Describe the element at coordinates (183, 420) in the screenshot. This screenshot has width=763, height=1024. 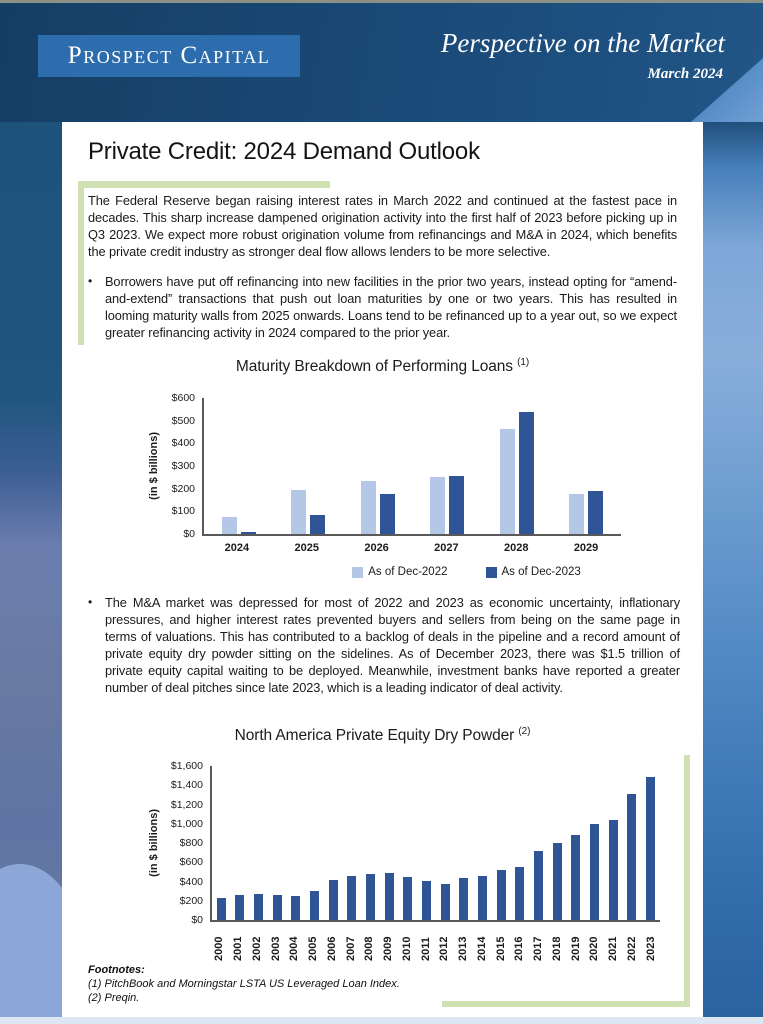
I see `y-tick-label: $500` at that location.